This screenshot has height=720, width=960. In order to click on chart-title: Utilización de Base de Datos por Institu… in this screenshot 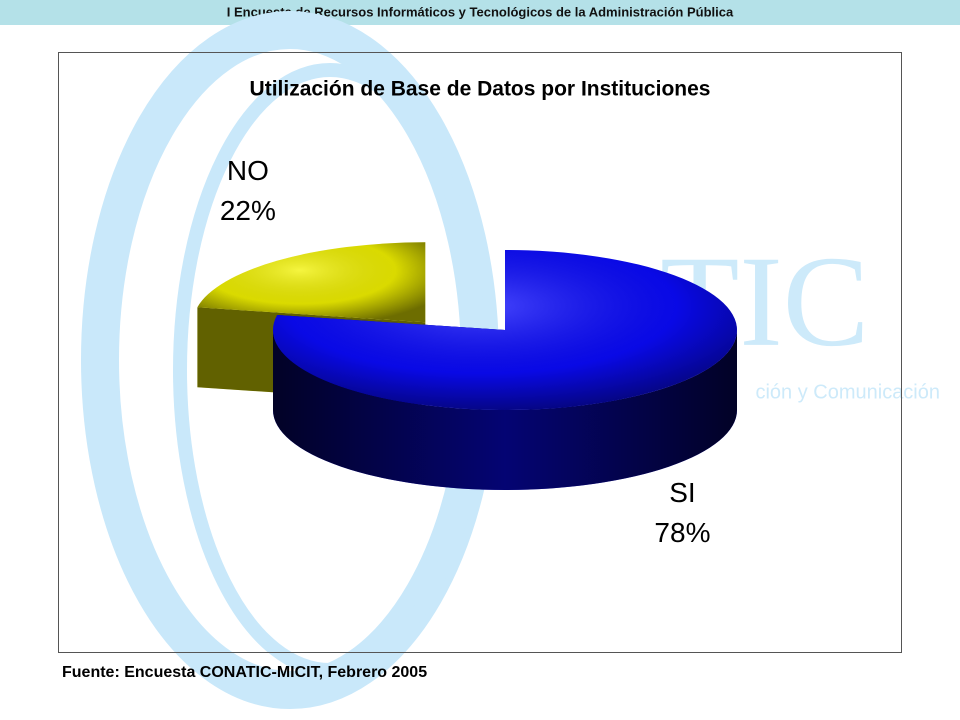, I will do `click(480, 89)`.